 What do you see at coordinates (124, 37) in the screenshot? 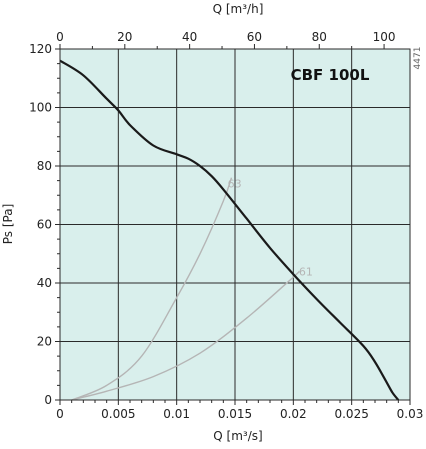
I see `x2-tick-label: 20` at bounding box center [124, 37].